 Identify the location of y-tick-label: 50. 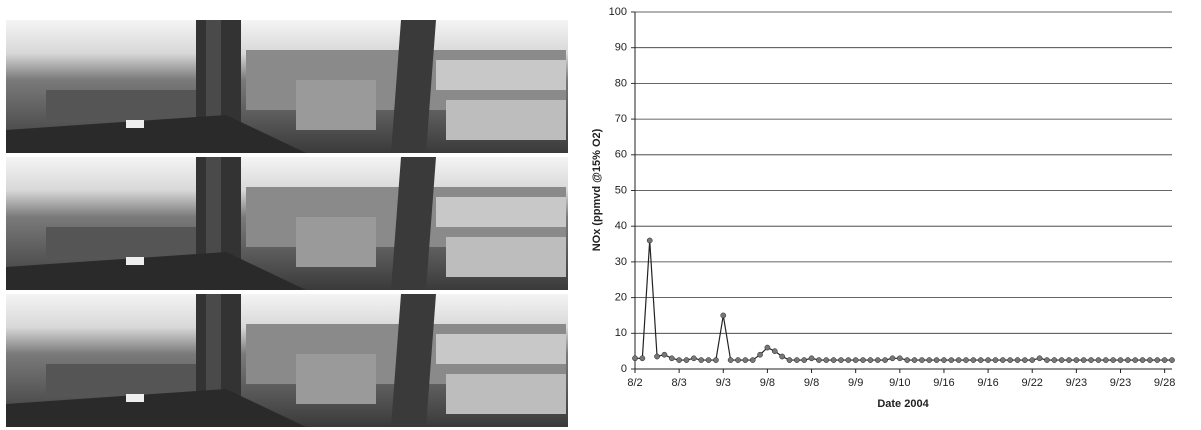
(621, 190).